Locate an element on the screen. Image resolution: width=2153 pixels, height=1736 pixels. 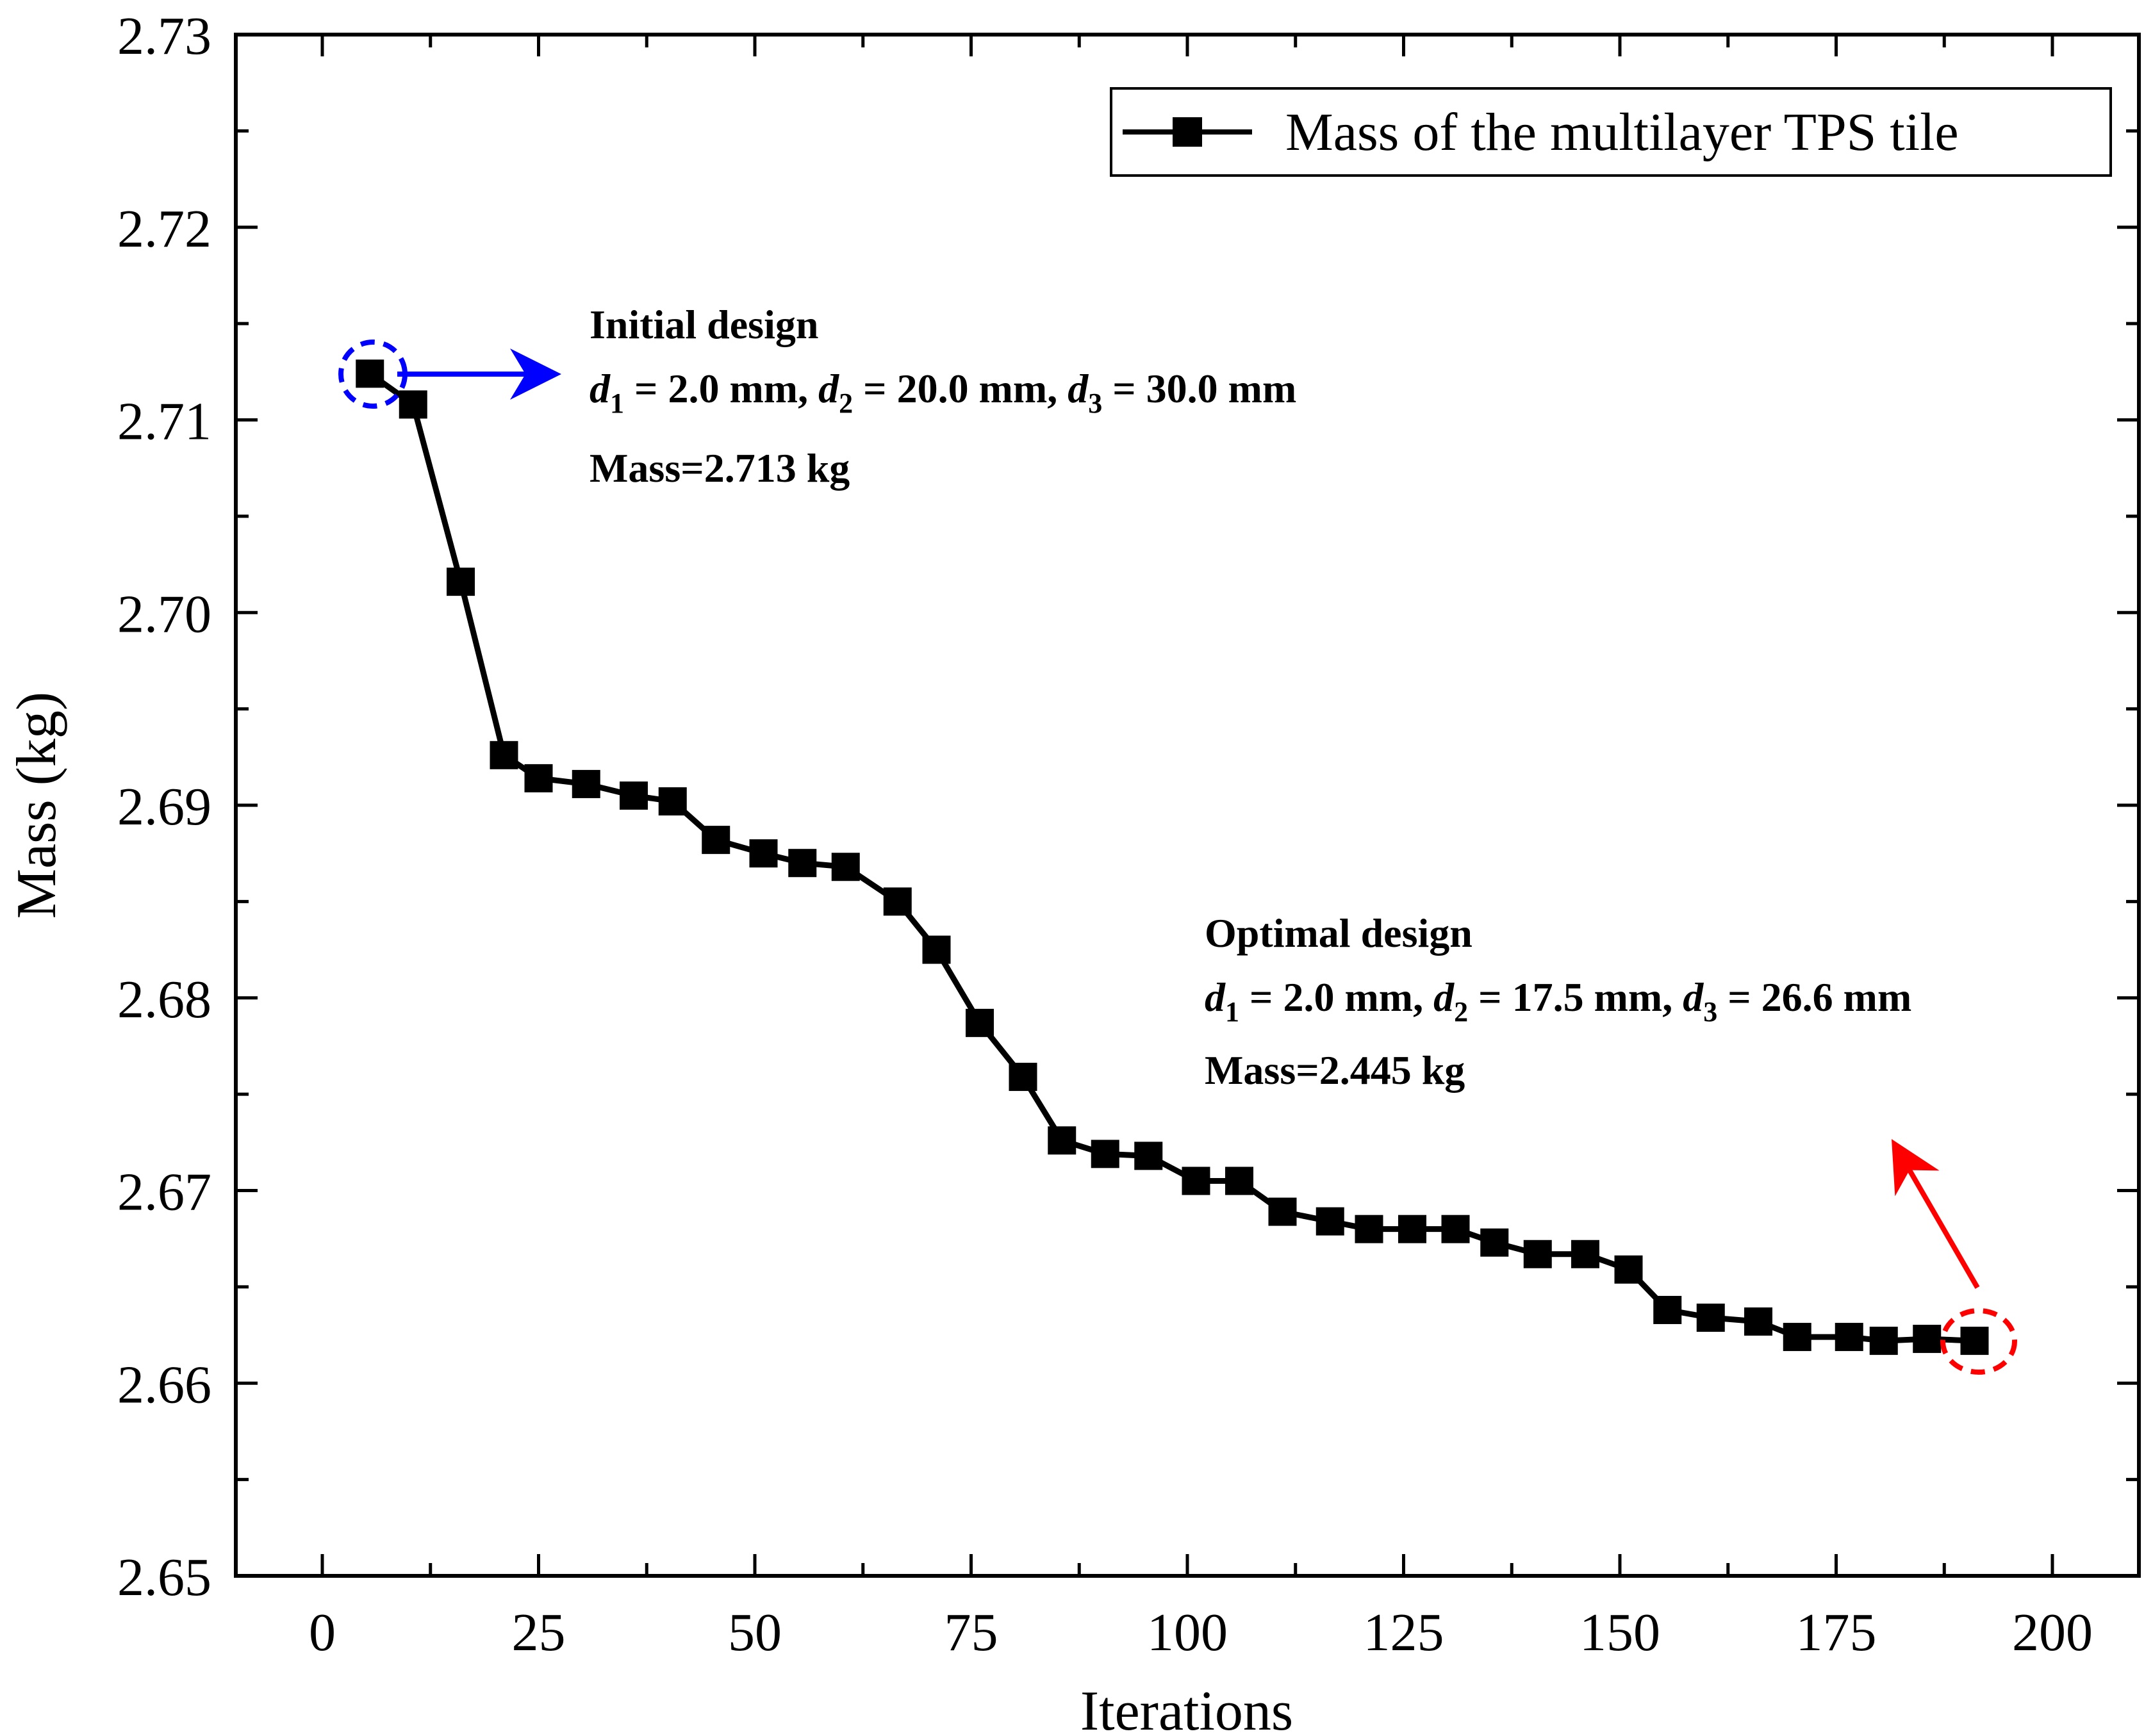
x-axis-title: Iterations is located at coordinates (1187, 1708).